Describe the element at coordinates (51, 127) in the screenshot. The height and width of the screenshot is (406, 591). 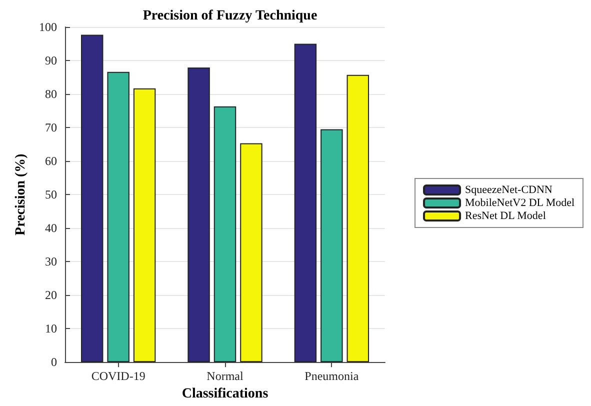
I see `y-tick-label: 70` at that location.